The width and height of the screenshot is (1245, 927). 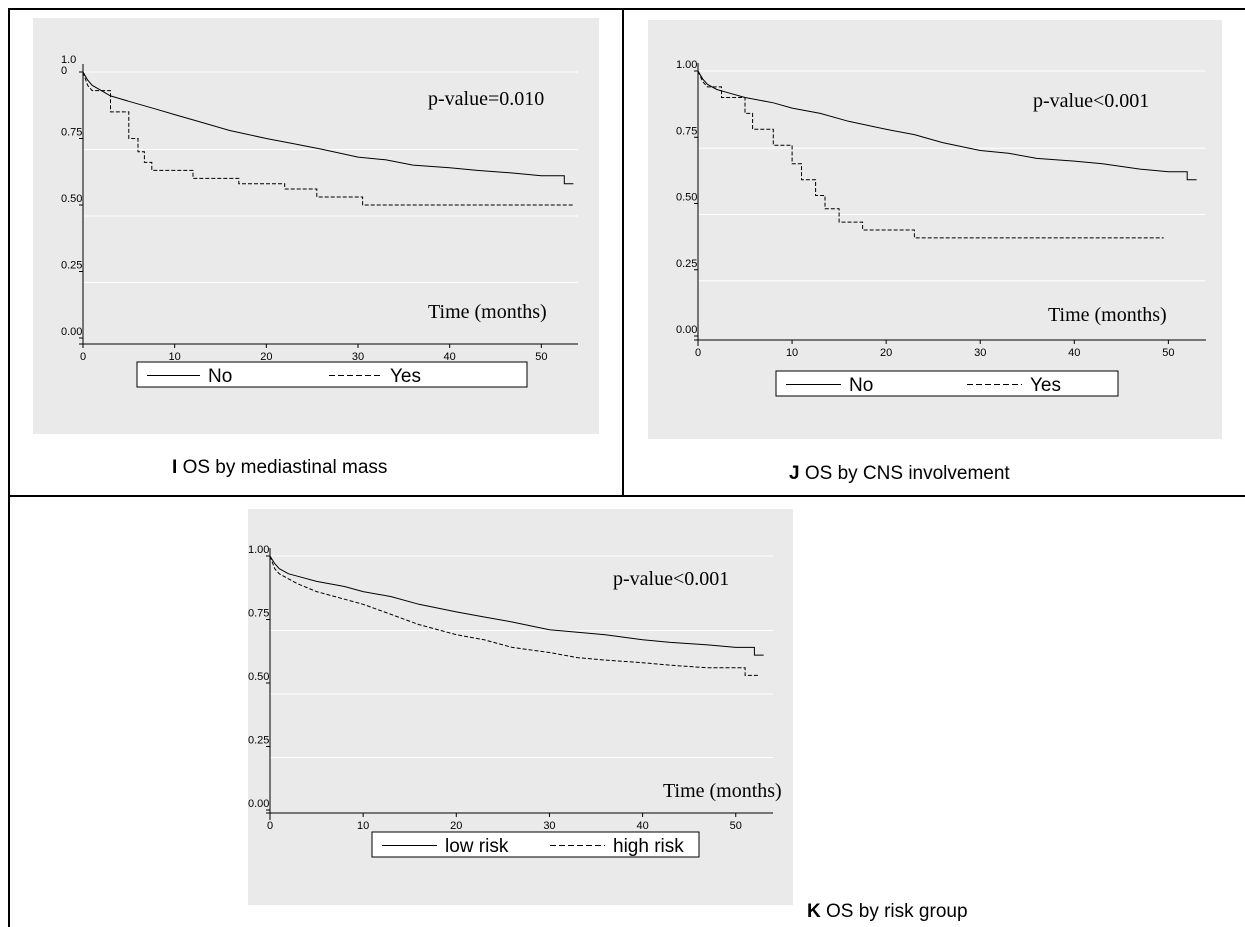 What do you see at coordinates (623, 252) in the screenshot?
I see `frame-middle-divider` at bounding box center [623, 252].